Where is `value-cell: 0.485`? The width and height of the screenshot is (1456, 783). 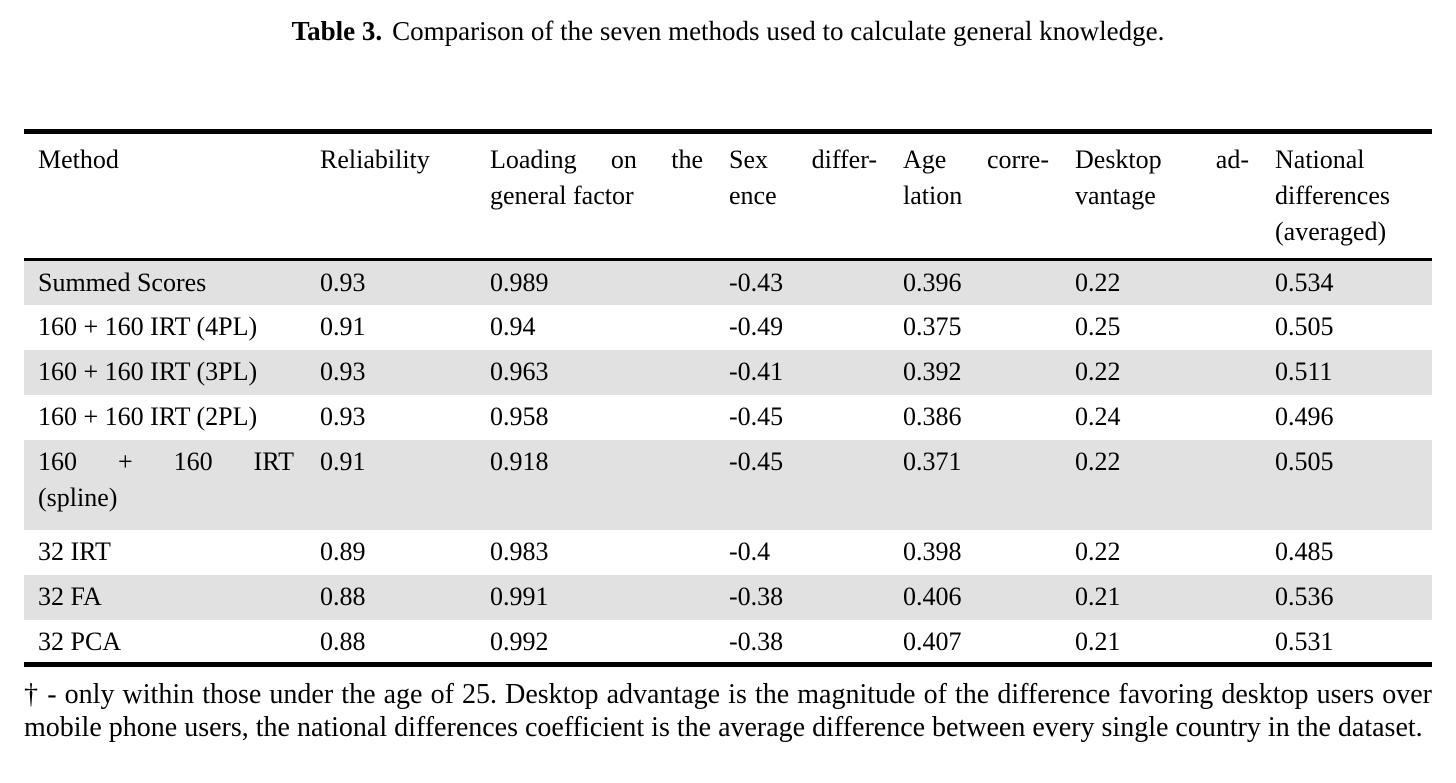
value-cell: 0.485 is located at coordinates (1304, 551).